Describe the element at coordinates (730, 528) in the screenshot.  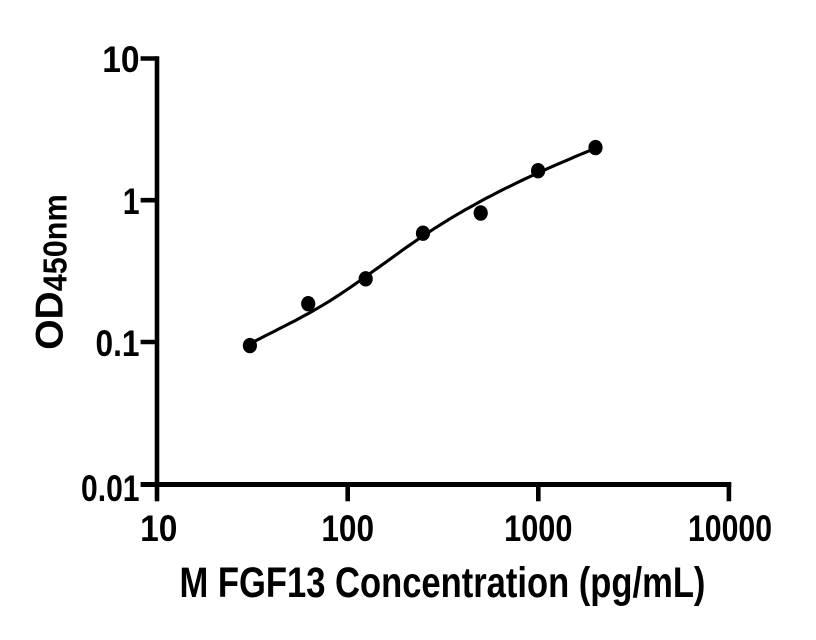
I see `svg-text: 10000` at that location.